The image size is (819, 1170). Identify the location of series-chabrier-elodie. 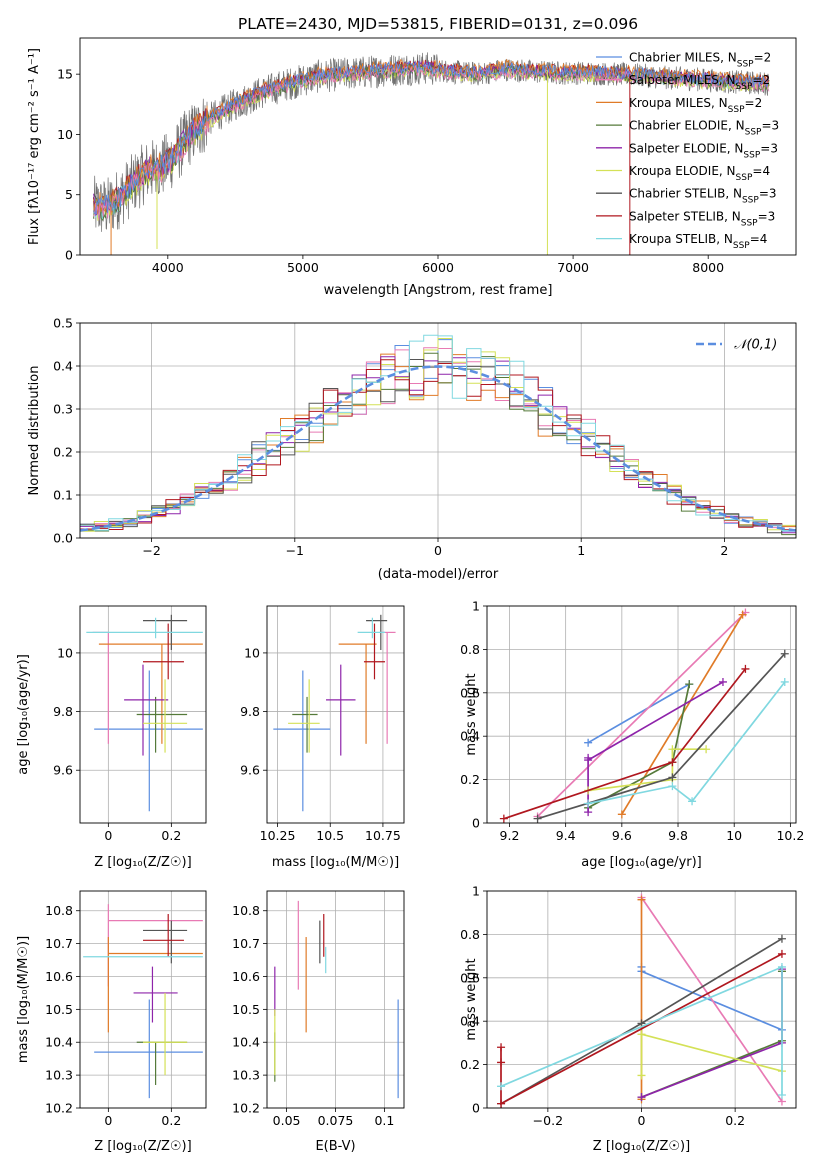
(711, 1034).